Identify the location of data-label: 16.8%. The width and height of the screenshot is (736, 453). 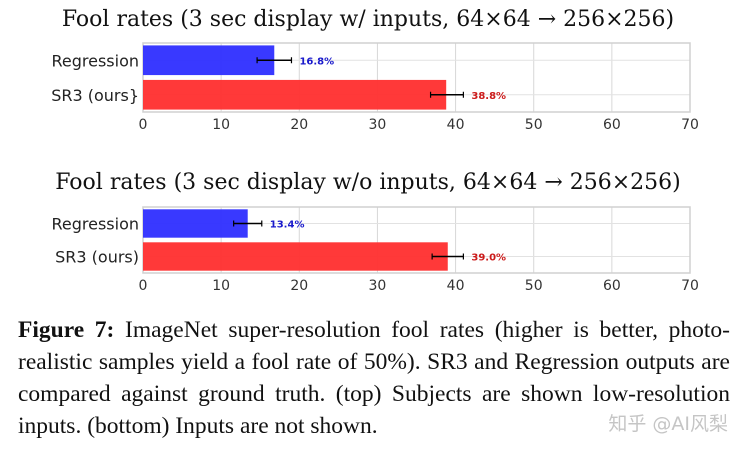
(316, 61).